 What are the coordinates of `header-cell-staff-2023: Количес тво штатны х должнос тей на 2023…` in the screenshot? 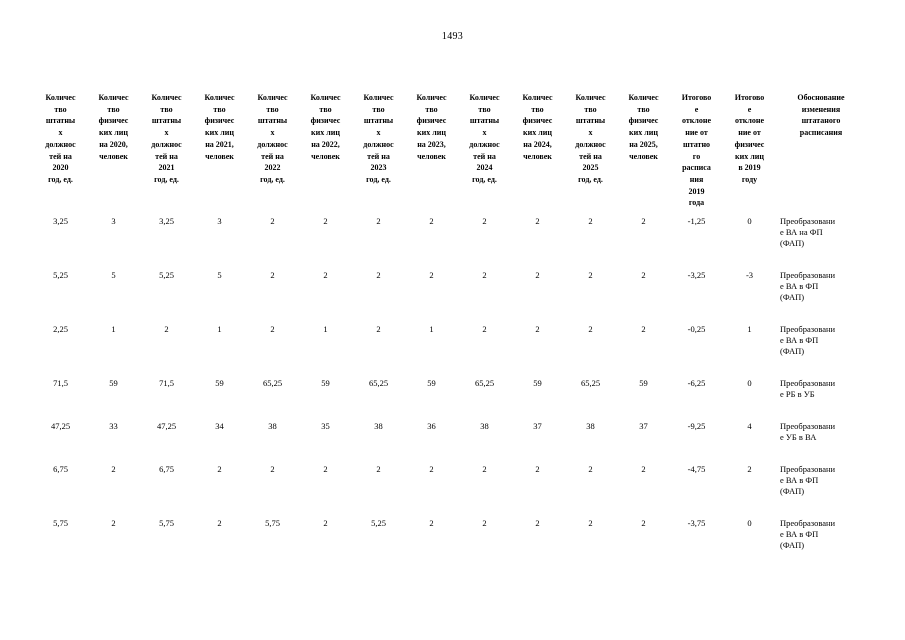 It's located at (378, 138).